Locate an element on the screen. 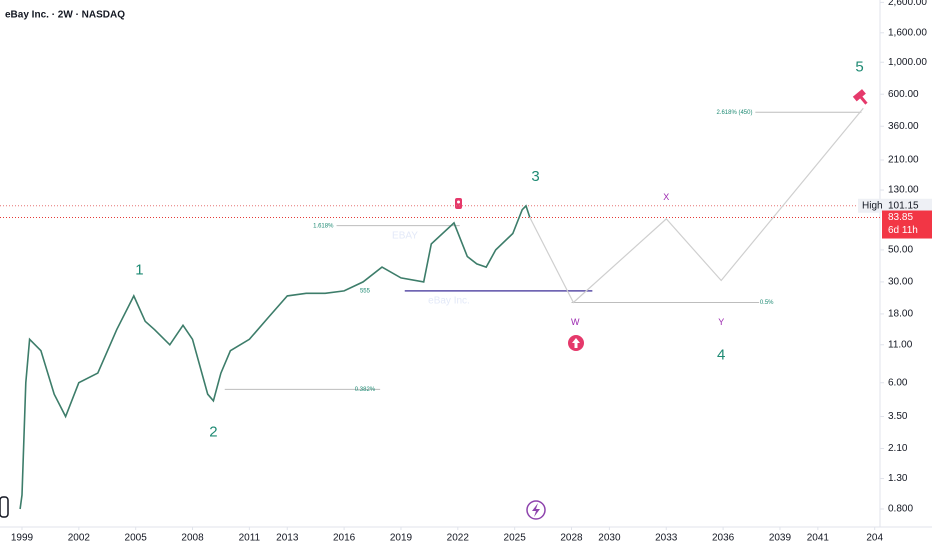  x-tick-label: 2033 is located at coordinates (666, 538).